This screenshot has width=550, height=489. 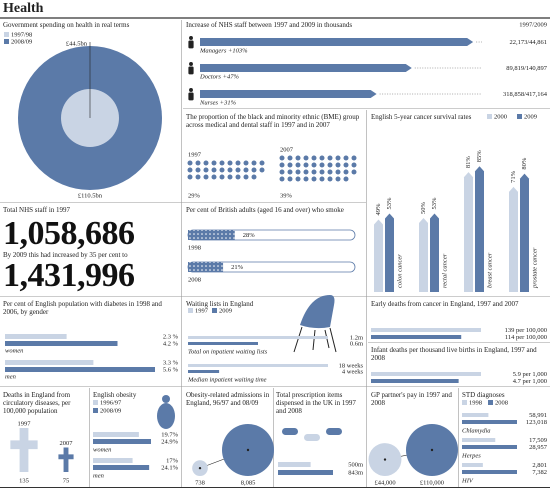 What do you see at coordinates (90, 195) in the screenshot?
I see `value-label: £110.5bn` at bounding box center [90, 195].